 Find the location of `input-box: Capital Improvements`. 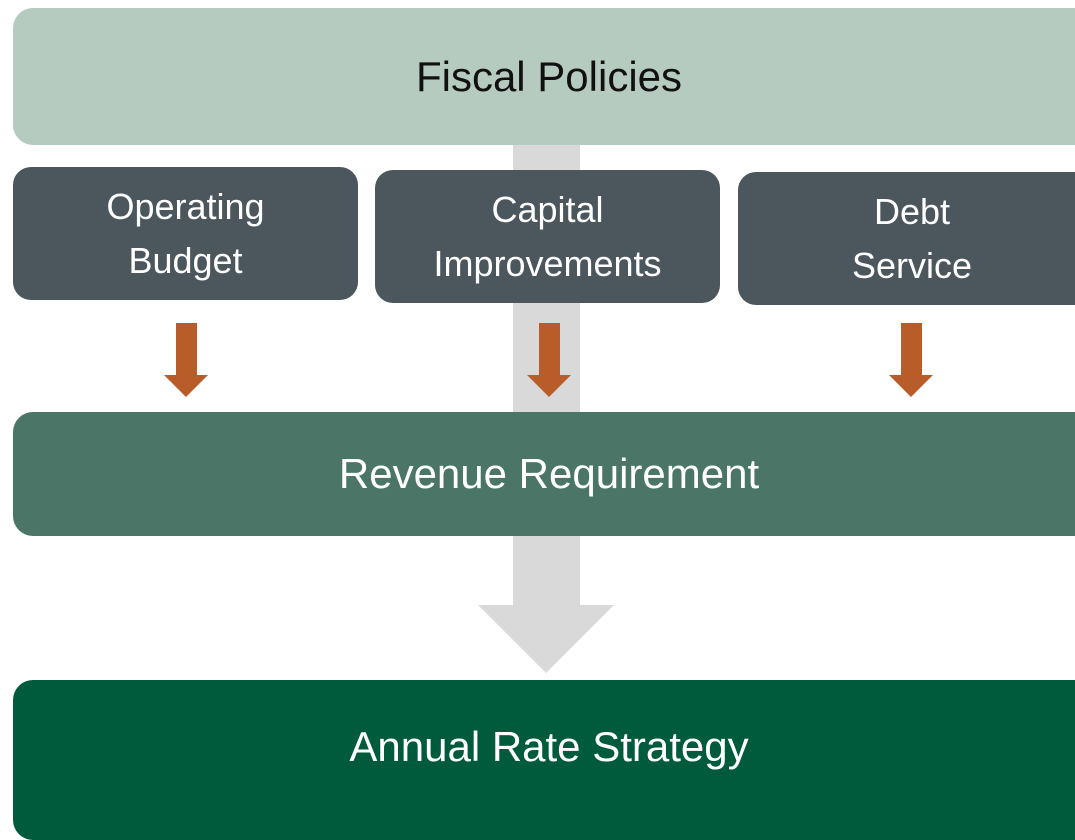

input-box: Capital Improvements is located at coordinates (547, 236).